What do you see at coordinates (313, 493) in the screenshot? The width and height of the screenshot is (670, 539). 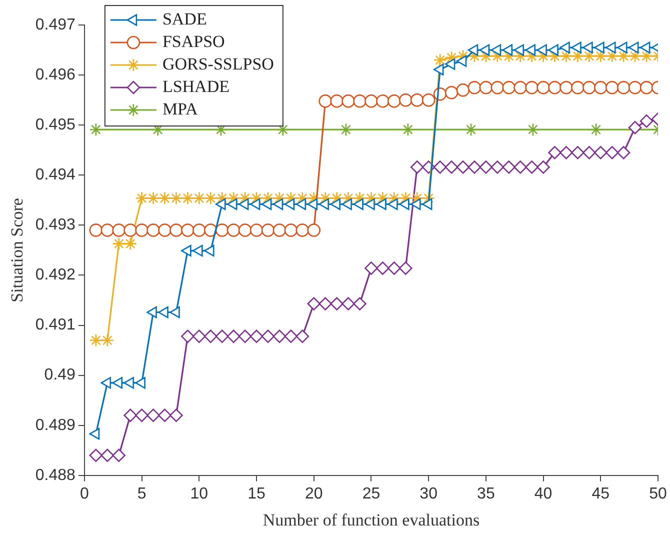 I see `x-tick-label: 20` at bounding box center [313, 493].